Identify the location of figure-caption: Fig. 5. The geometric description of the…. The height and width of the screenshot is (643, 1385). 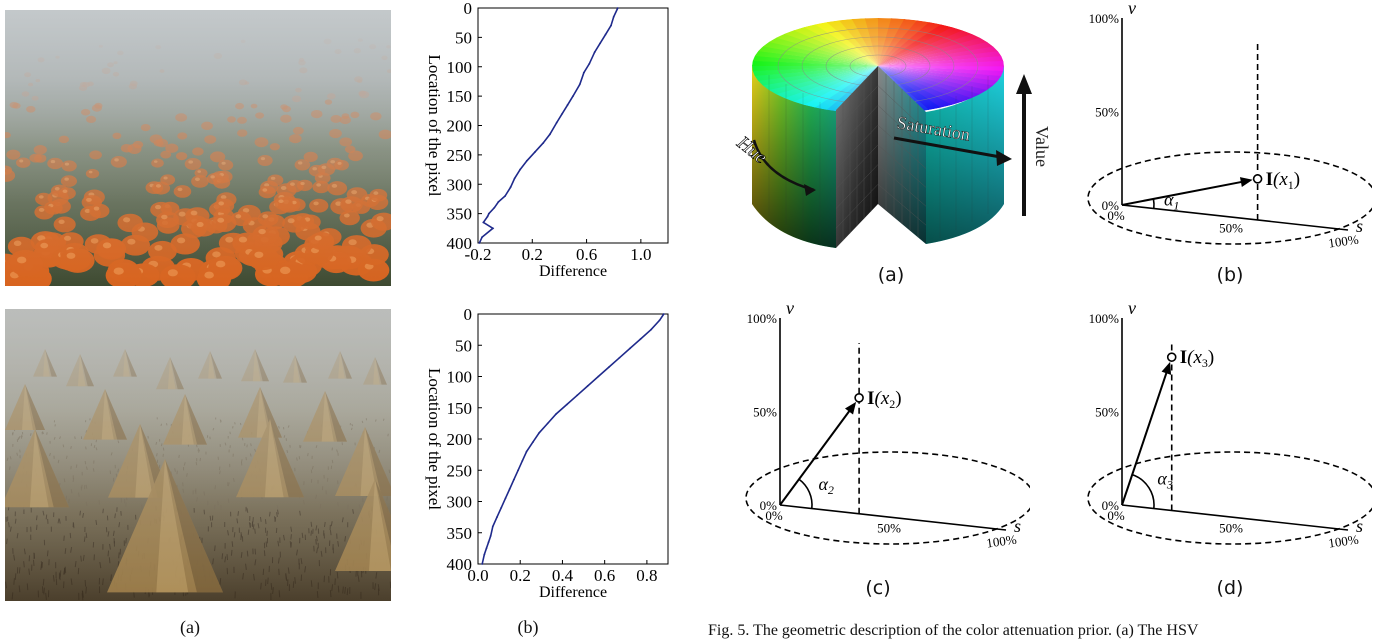
(953, 630).